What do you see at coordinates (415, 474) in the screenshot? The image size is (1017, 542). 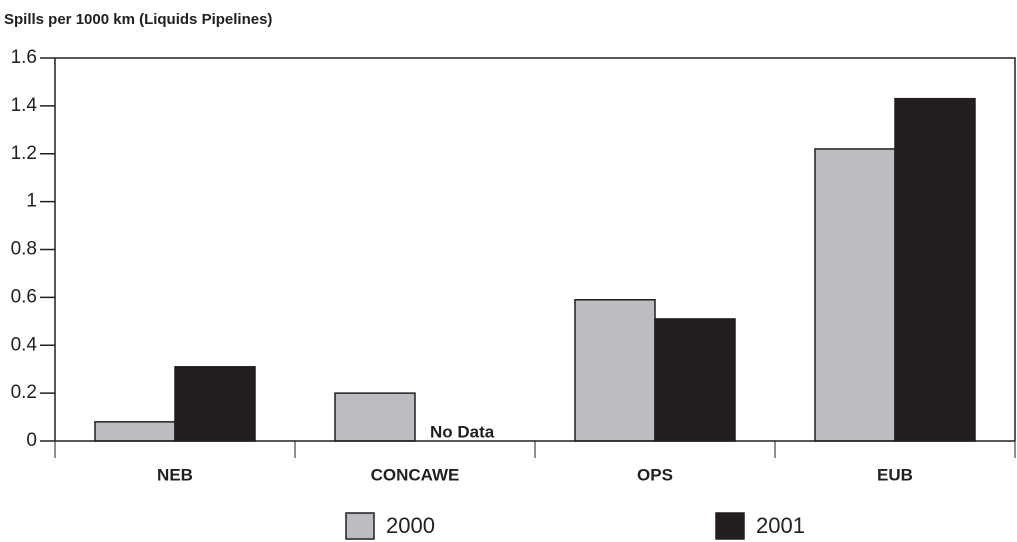 I see `x-tick-label: CONCAWE` at bounding box center [415, 474].